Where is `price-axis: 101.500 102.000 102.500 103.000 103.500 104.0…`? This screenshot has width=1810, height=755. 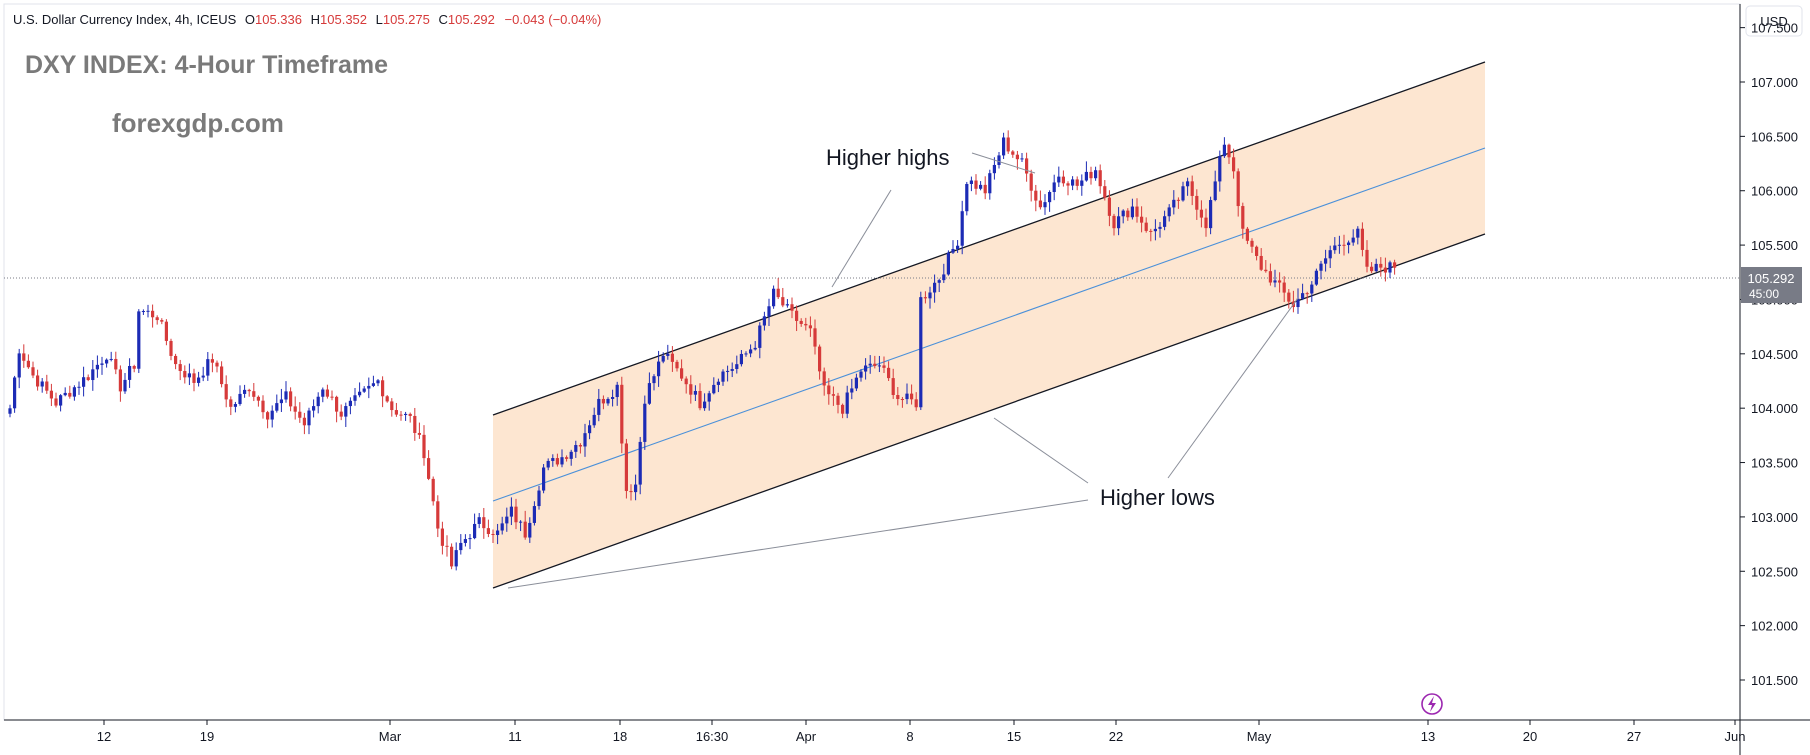 price-axis: 101.500 102.000 102.500 103.000 103.500 104.0… is located at coordinates (1769, 354).